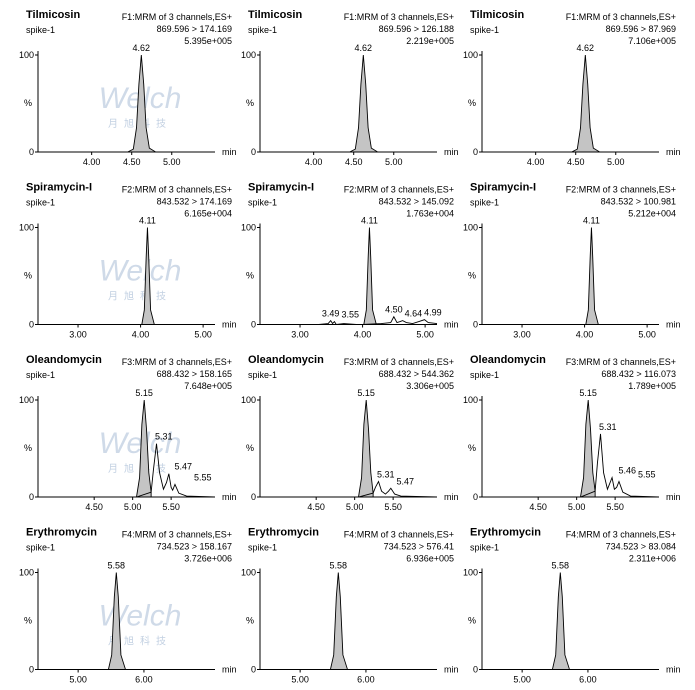  What do you see at coordinates (394, 310) in the screenshot?
I see `peak-label: 4.50` at bounding box center [394, 310].